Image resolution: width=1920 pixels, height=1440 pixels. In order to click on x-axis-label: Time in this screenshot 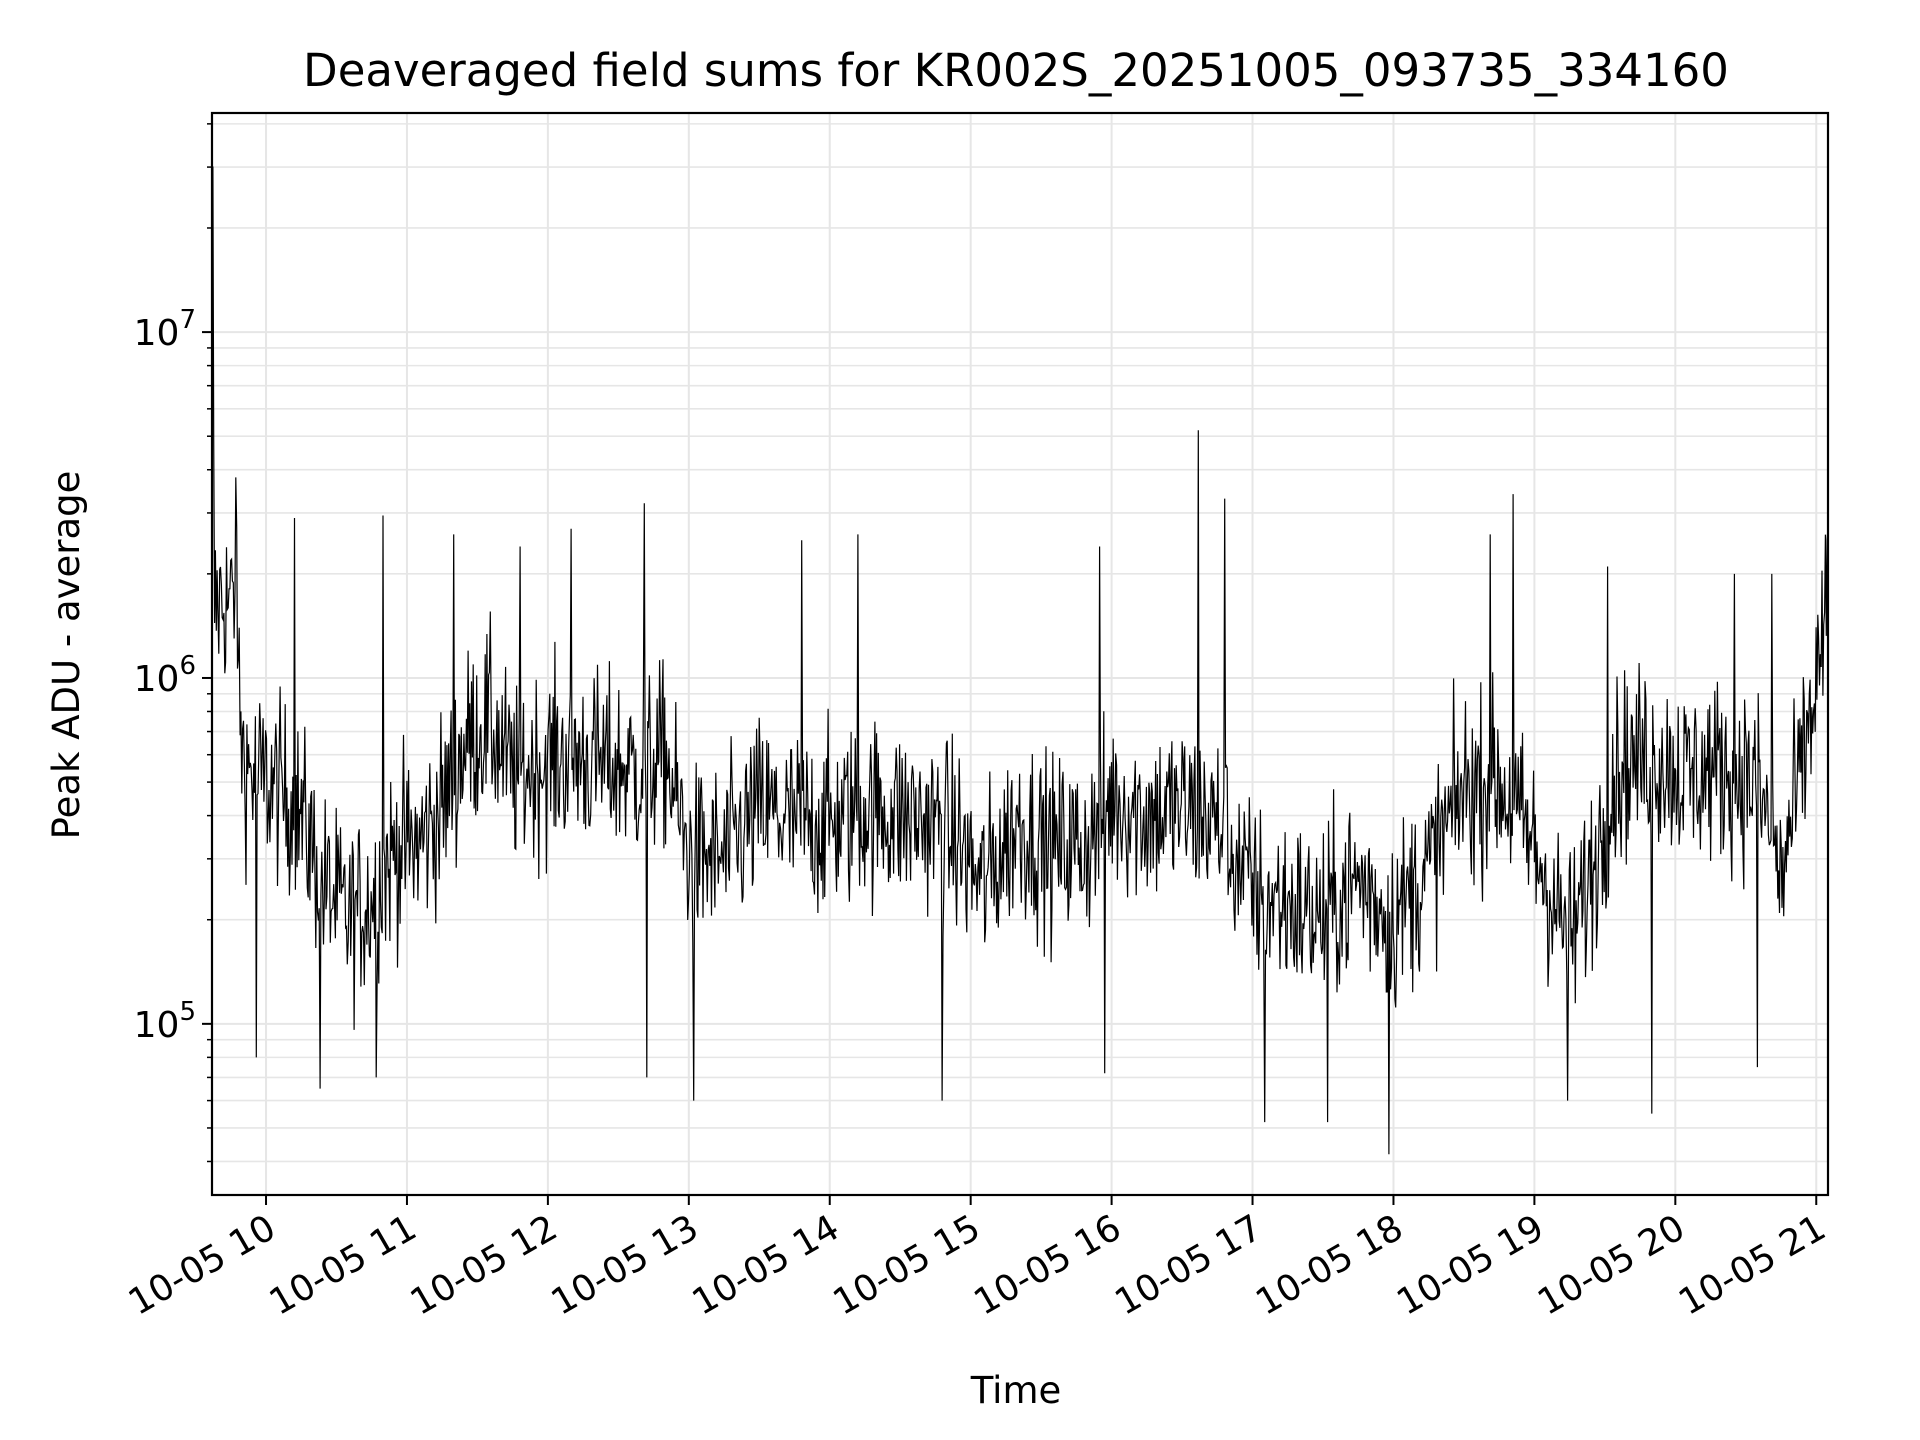, I will do `click(1016, 1390)`.